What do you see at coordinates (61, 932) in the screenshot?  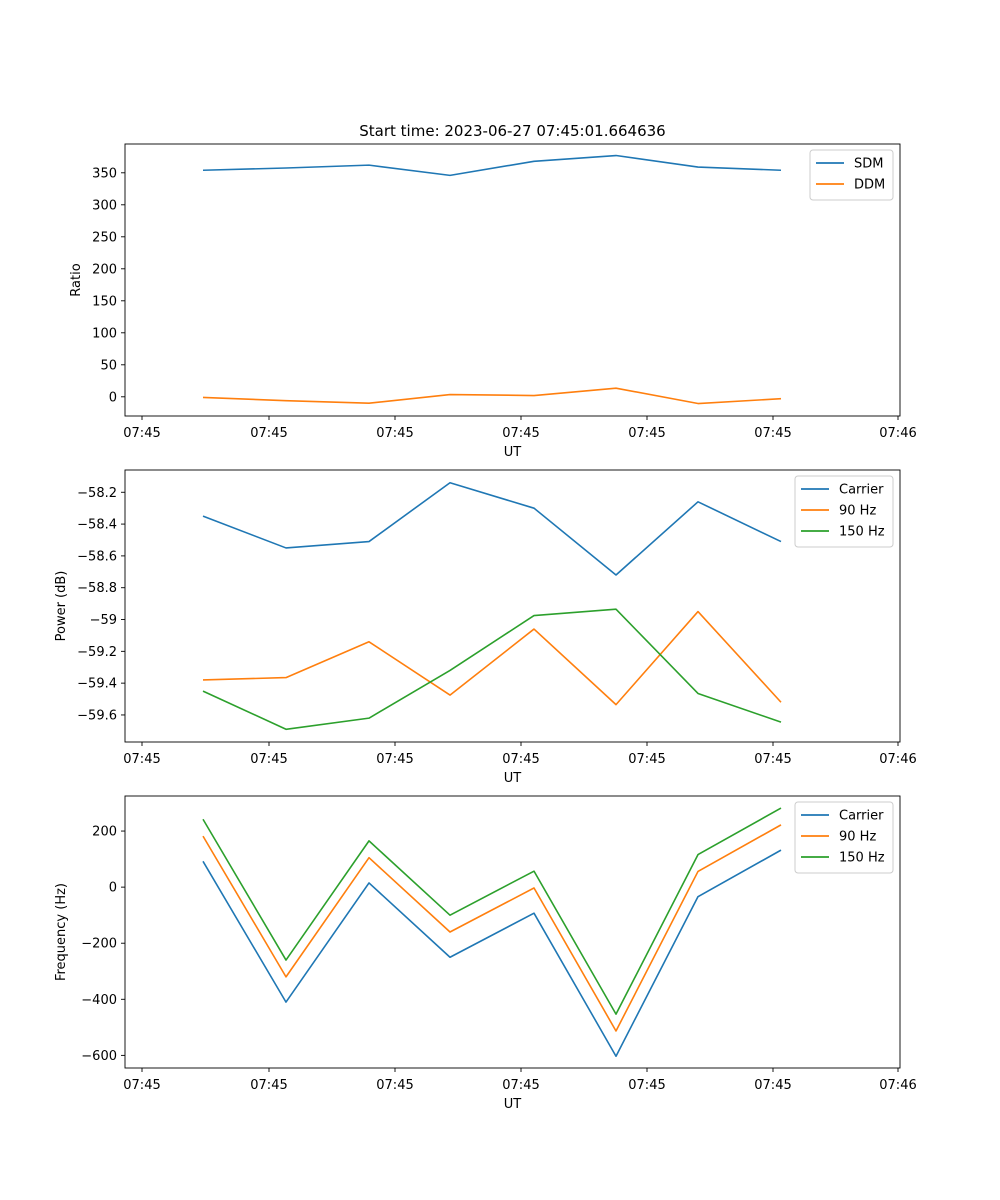 I see `y-axis-label: Frequency (Hz)` at bounding box center [61, 932].